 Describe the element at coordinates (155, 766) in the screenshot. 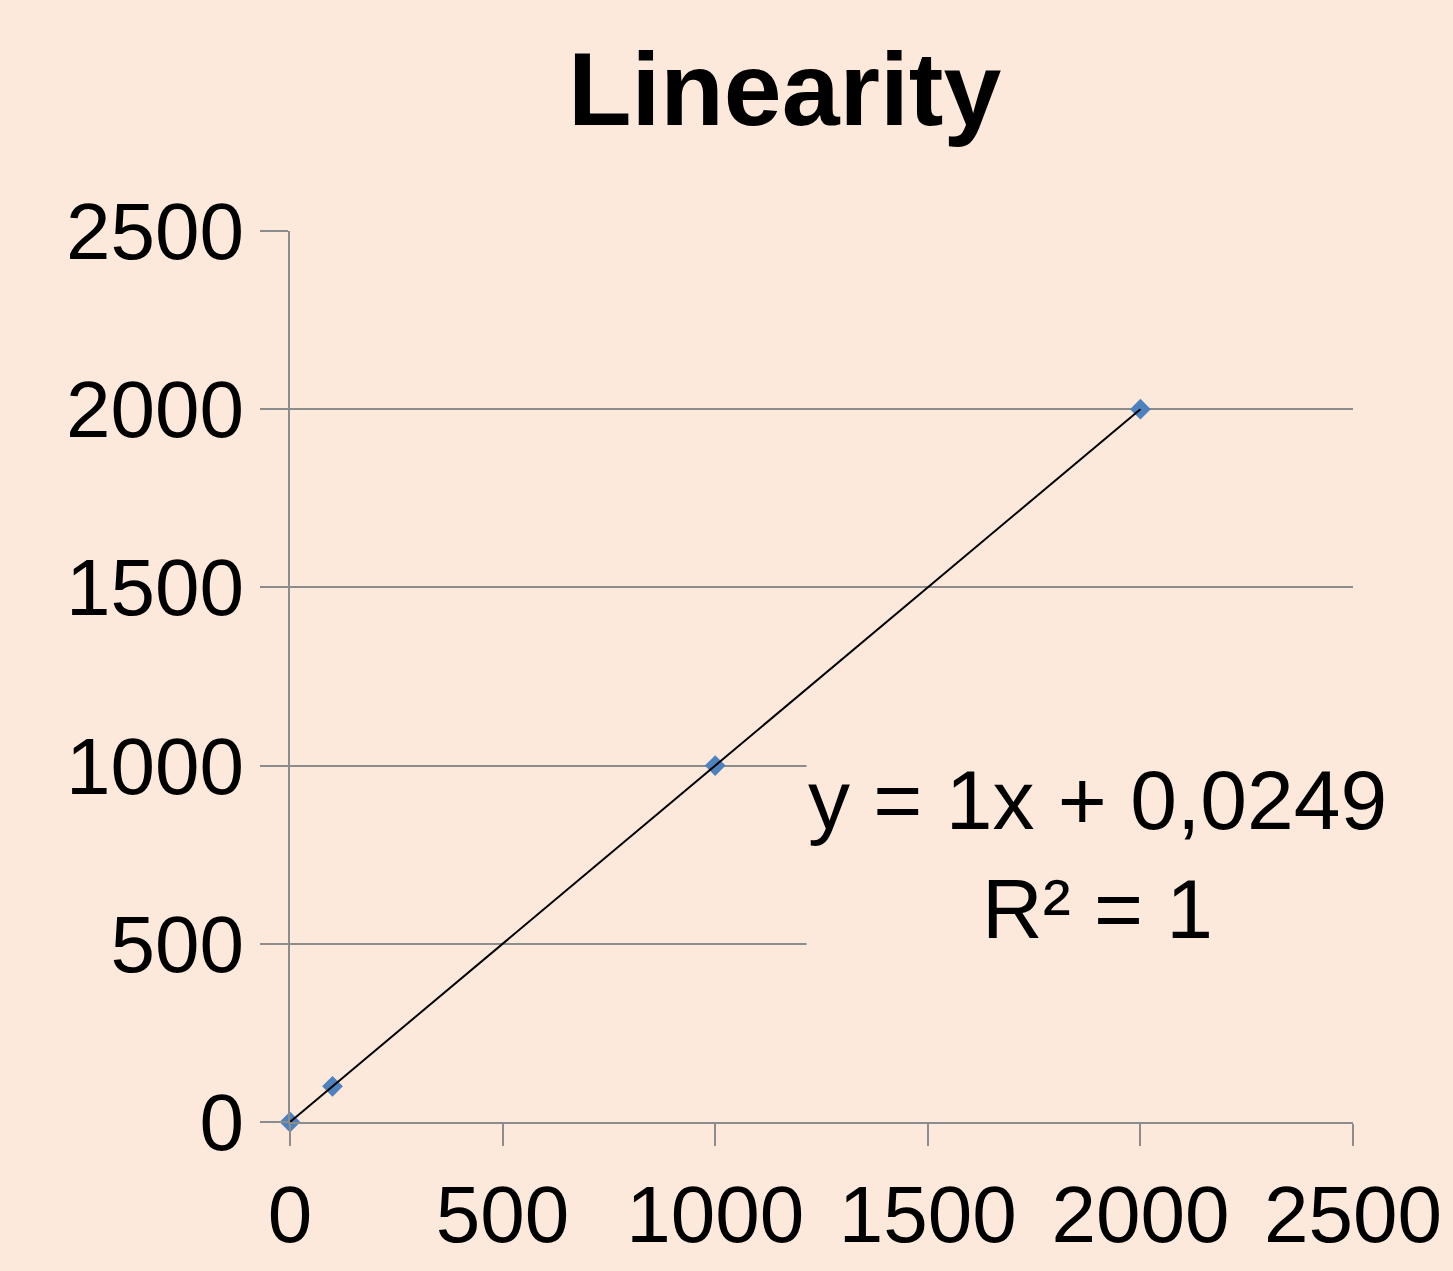

I see `y-tick-label: 1000` at that location.